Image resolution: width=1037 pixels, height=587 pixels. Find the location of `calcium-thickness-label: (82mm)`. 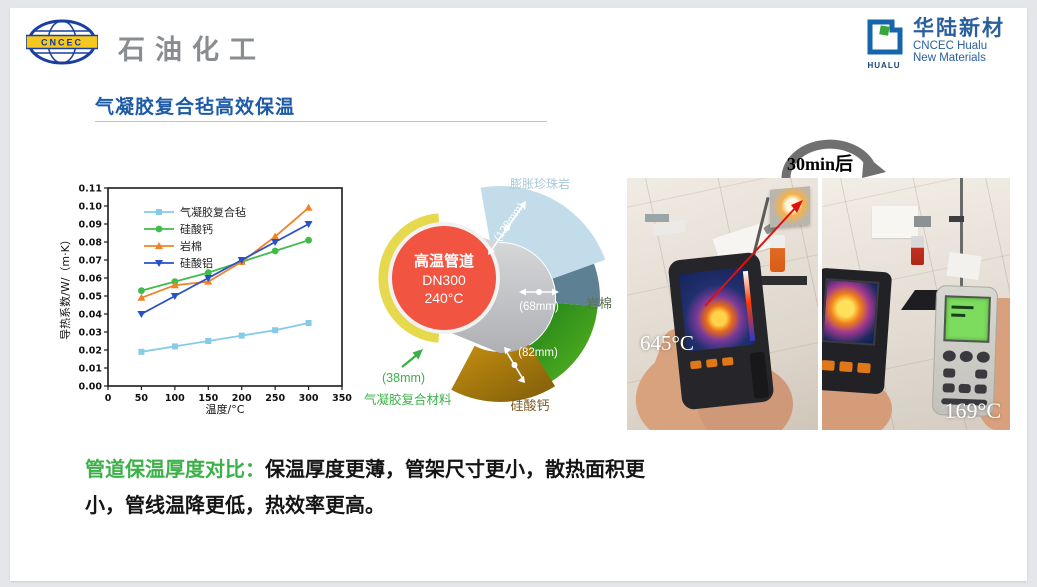

calcium-thickness-label: (82mm) is located at coordinates (538, 353).